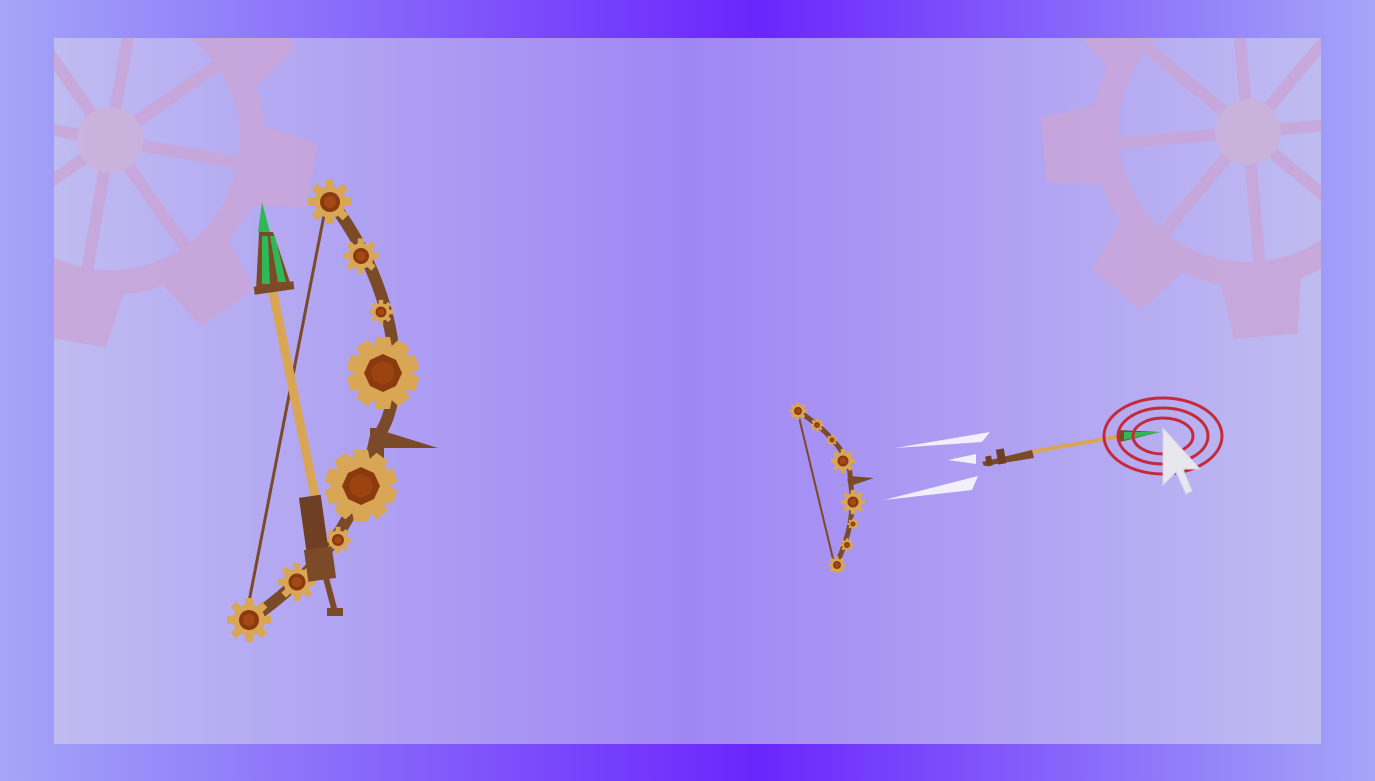  I want to click on mouse-pointer-icon, so click(1182, 460).